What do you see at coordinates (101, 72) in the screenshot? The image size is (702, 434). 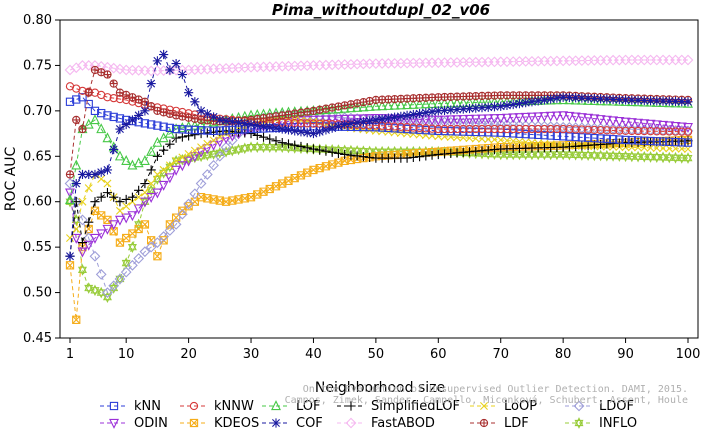 I see `data-point-ldf` at bounding box center [101, 72].